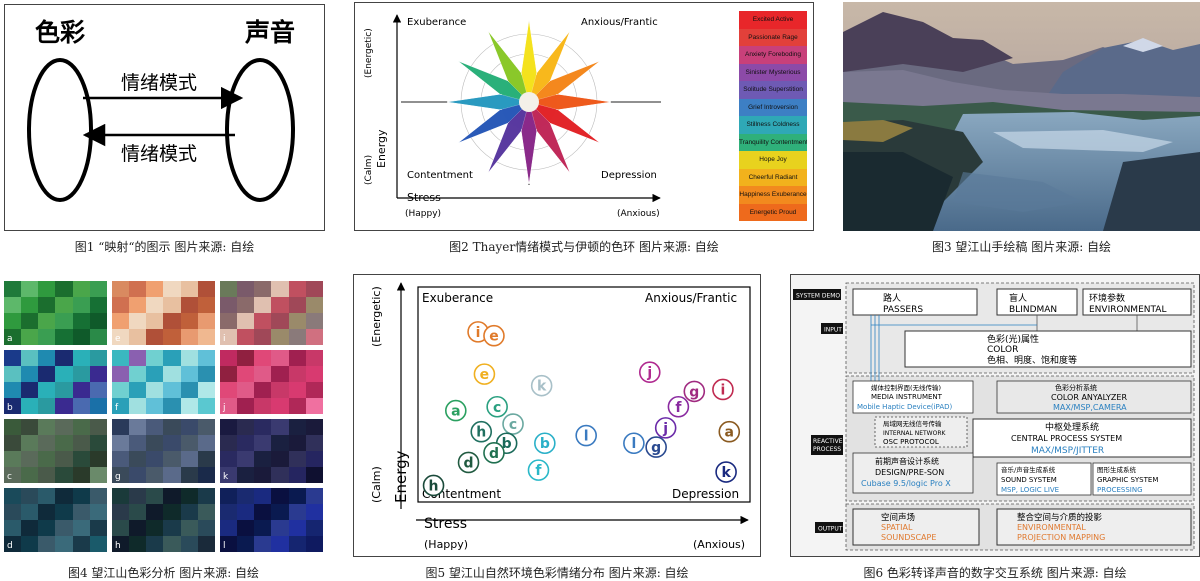  What do you see at coordinates (10, 408) in the screenshot?
I see `fig4-tile-letter: b` at bounding box center [10, 408].